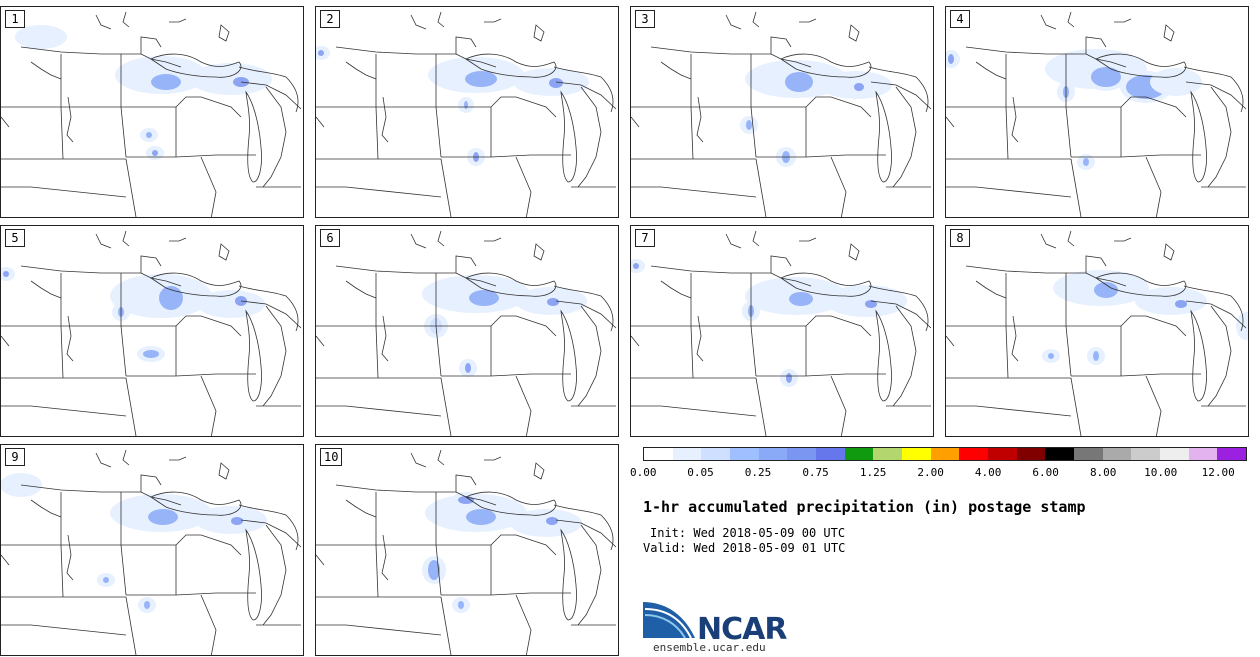 The height and width of the screenshot is (657, 1260). I want to click on colorbar, so click(945, 454).